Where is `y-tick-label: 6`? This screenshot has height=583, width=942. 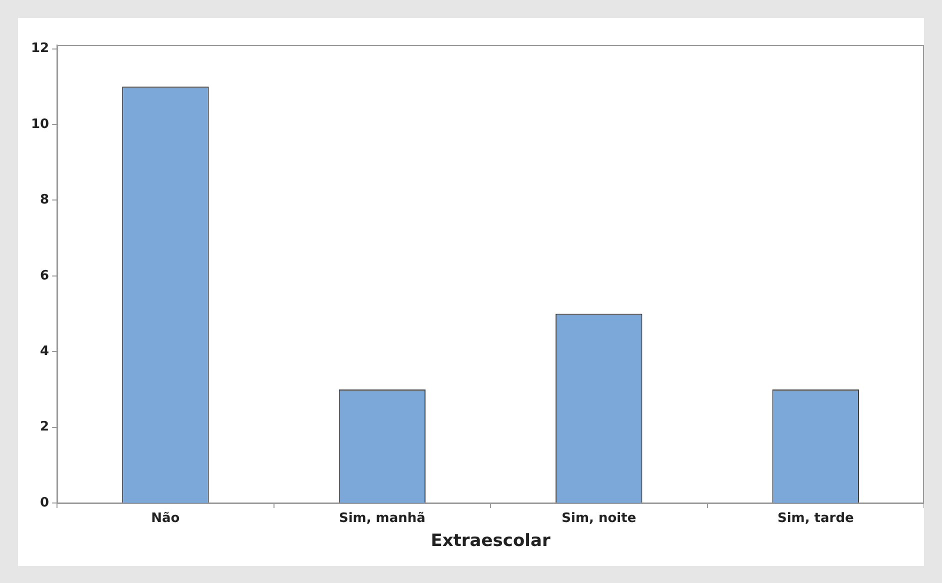 y-tick-label: 6 is located at coordinates (45, 276).